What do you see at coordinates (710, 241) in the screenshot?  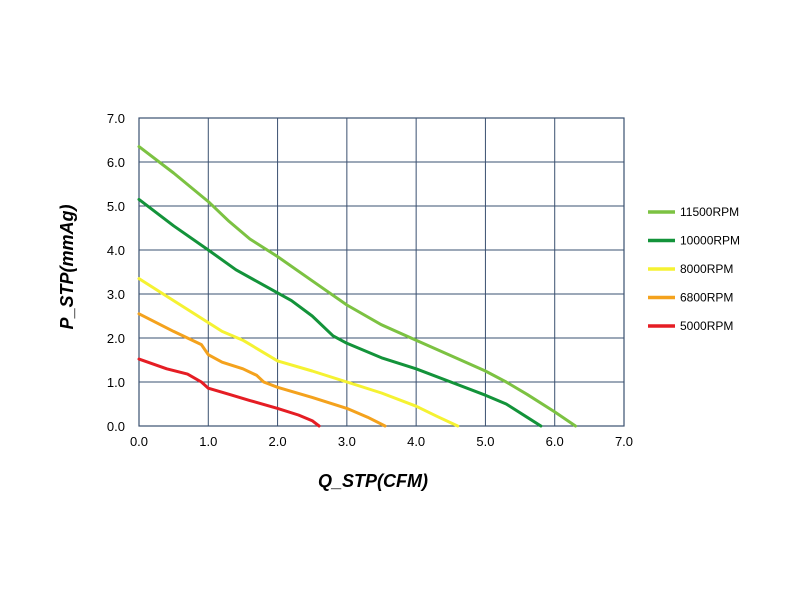 I see `legend-label: 10000RPM` at bounding box center [710, 241].